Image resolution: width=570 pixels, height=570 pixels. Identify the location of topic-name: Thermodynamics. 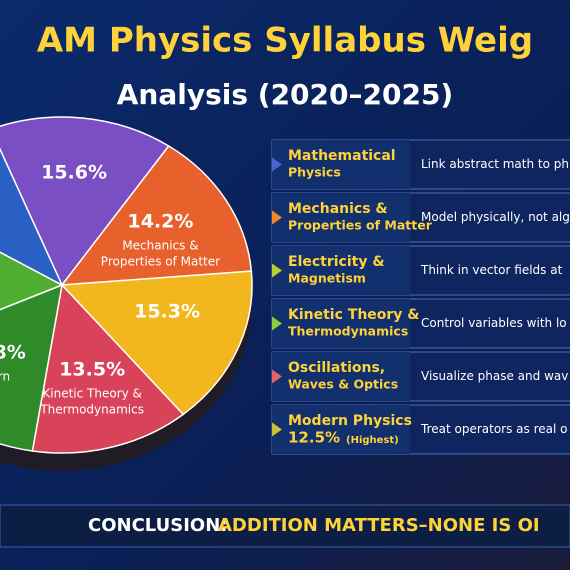
(348, 331).